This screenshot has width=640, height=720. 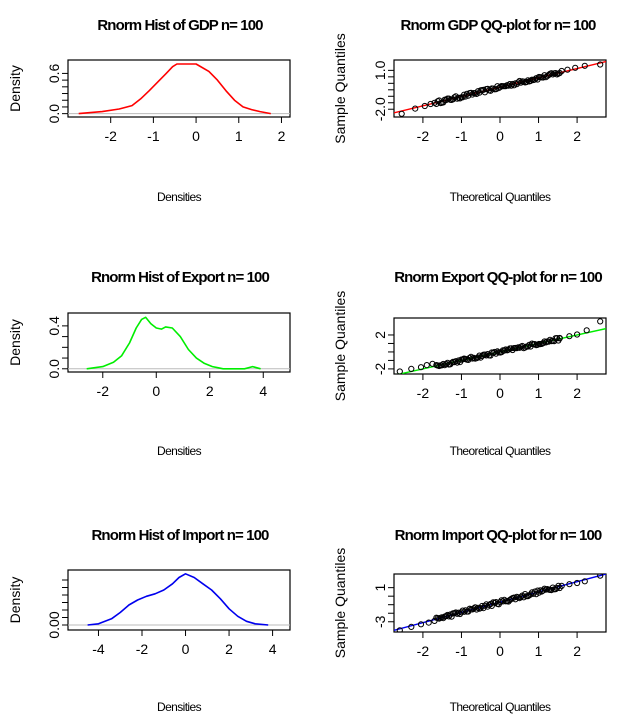 I want to click on y-tick-label: 0.4, so click(x=54, y=326).